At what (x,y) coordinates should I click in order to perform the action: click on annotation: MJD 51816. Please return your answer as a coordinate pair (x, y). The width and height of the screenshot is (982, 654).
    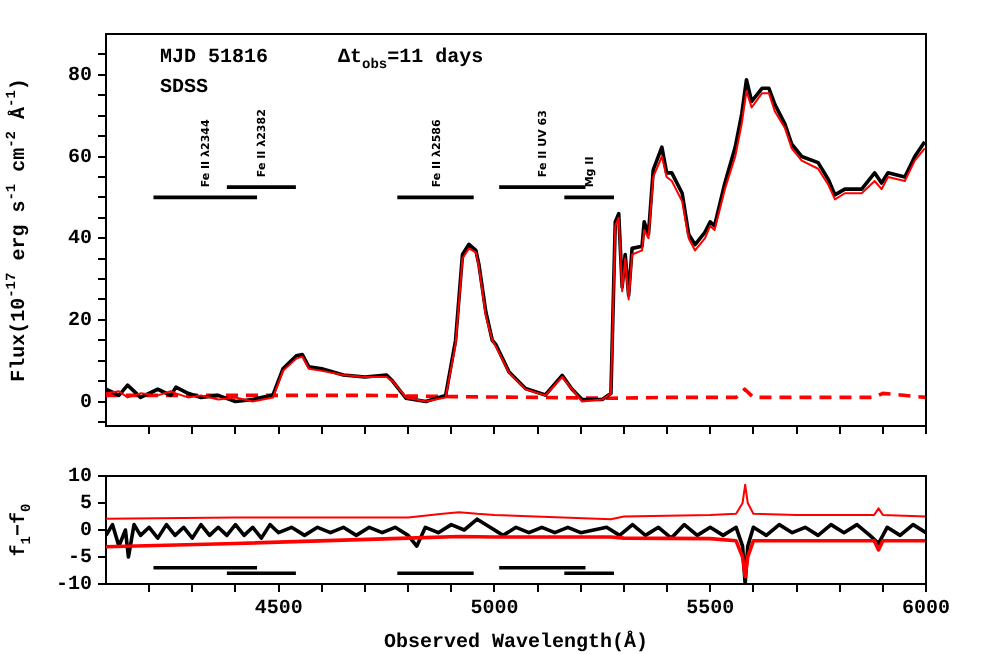
    Looking at the image, I should click on (214, 59).